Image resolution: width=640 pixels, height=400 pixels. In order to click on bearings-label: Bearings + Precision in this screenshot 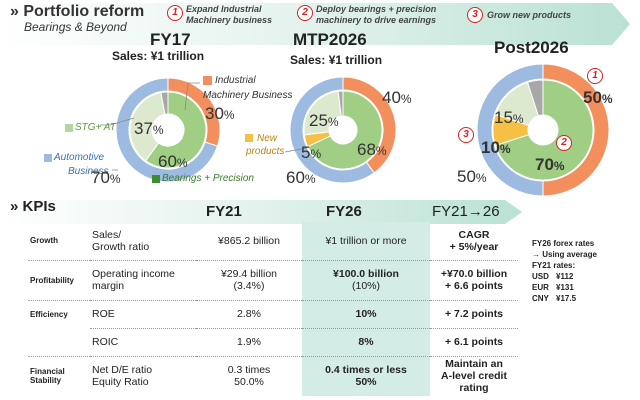, I will do `click(208, 178)`.